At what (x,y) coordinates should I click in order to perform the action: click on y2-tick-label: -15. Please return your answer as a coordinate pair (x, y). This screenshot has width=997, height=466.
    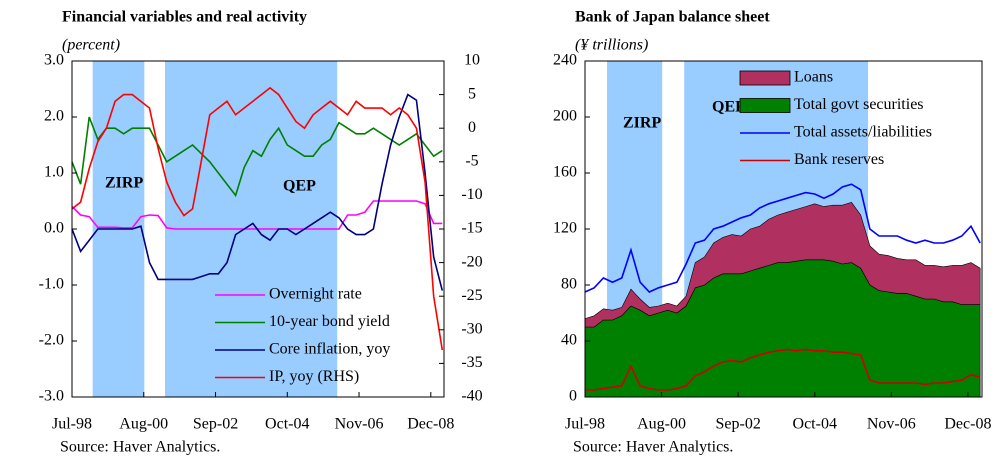
    Looking at the image, I should click on (471, 228).